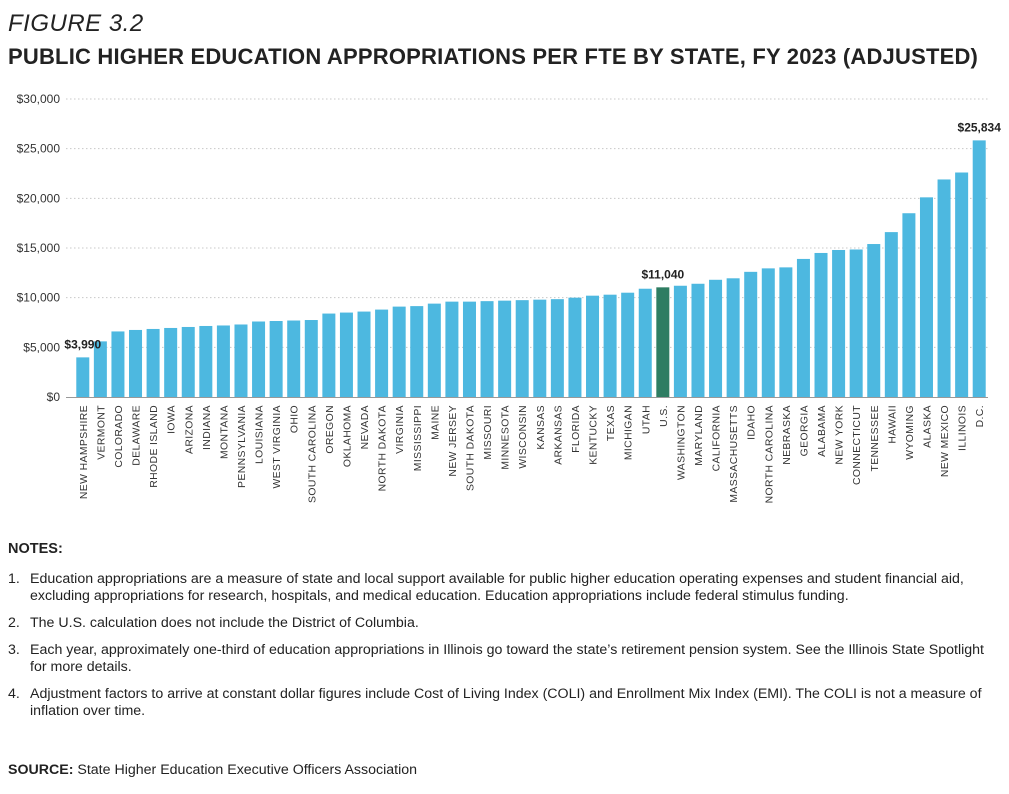 This screenshot has height=794, width=1009. What do you see at coordinates (927, 426) in the screenshot?
I see `category-label: ALASKA` at bounding box center [927, 426].